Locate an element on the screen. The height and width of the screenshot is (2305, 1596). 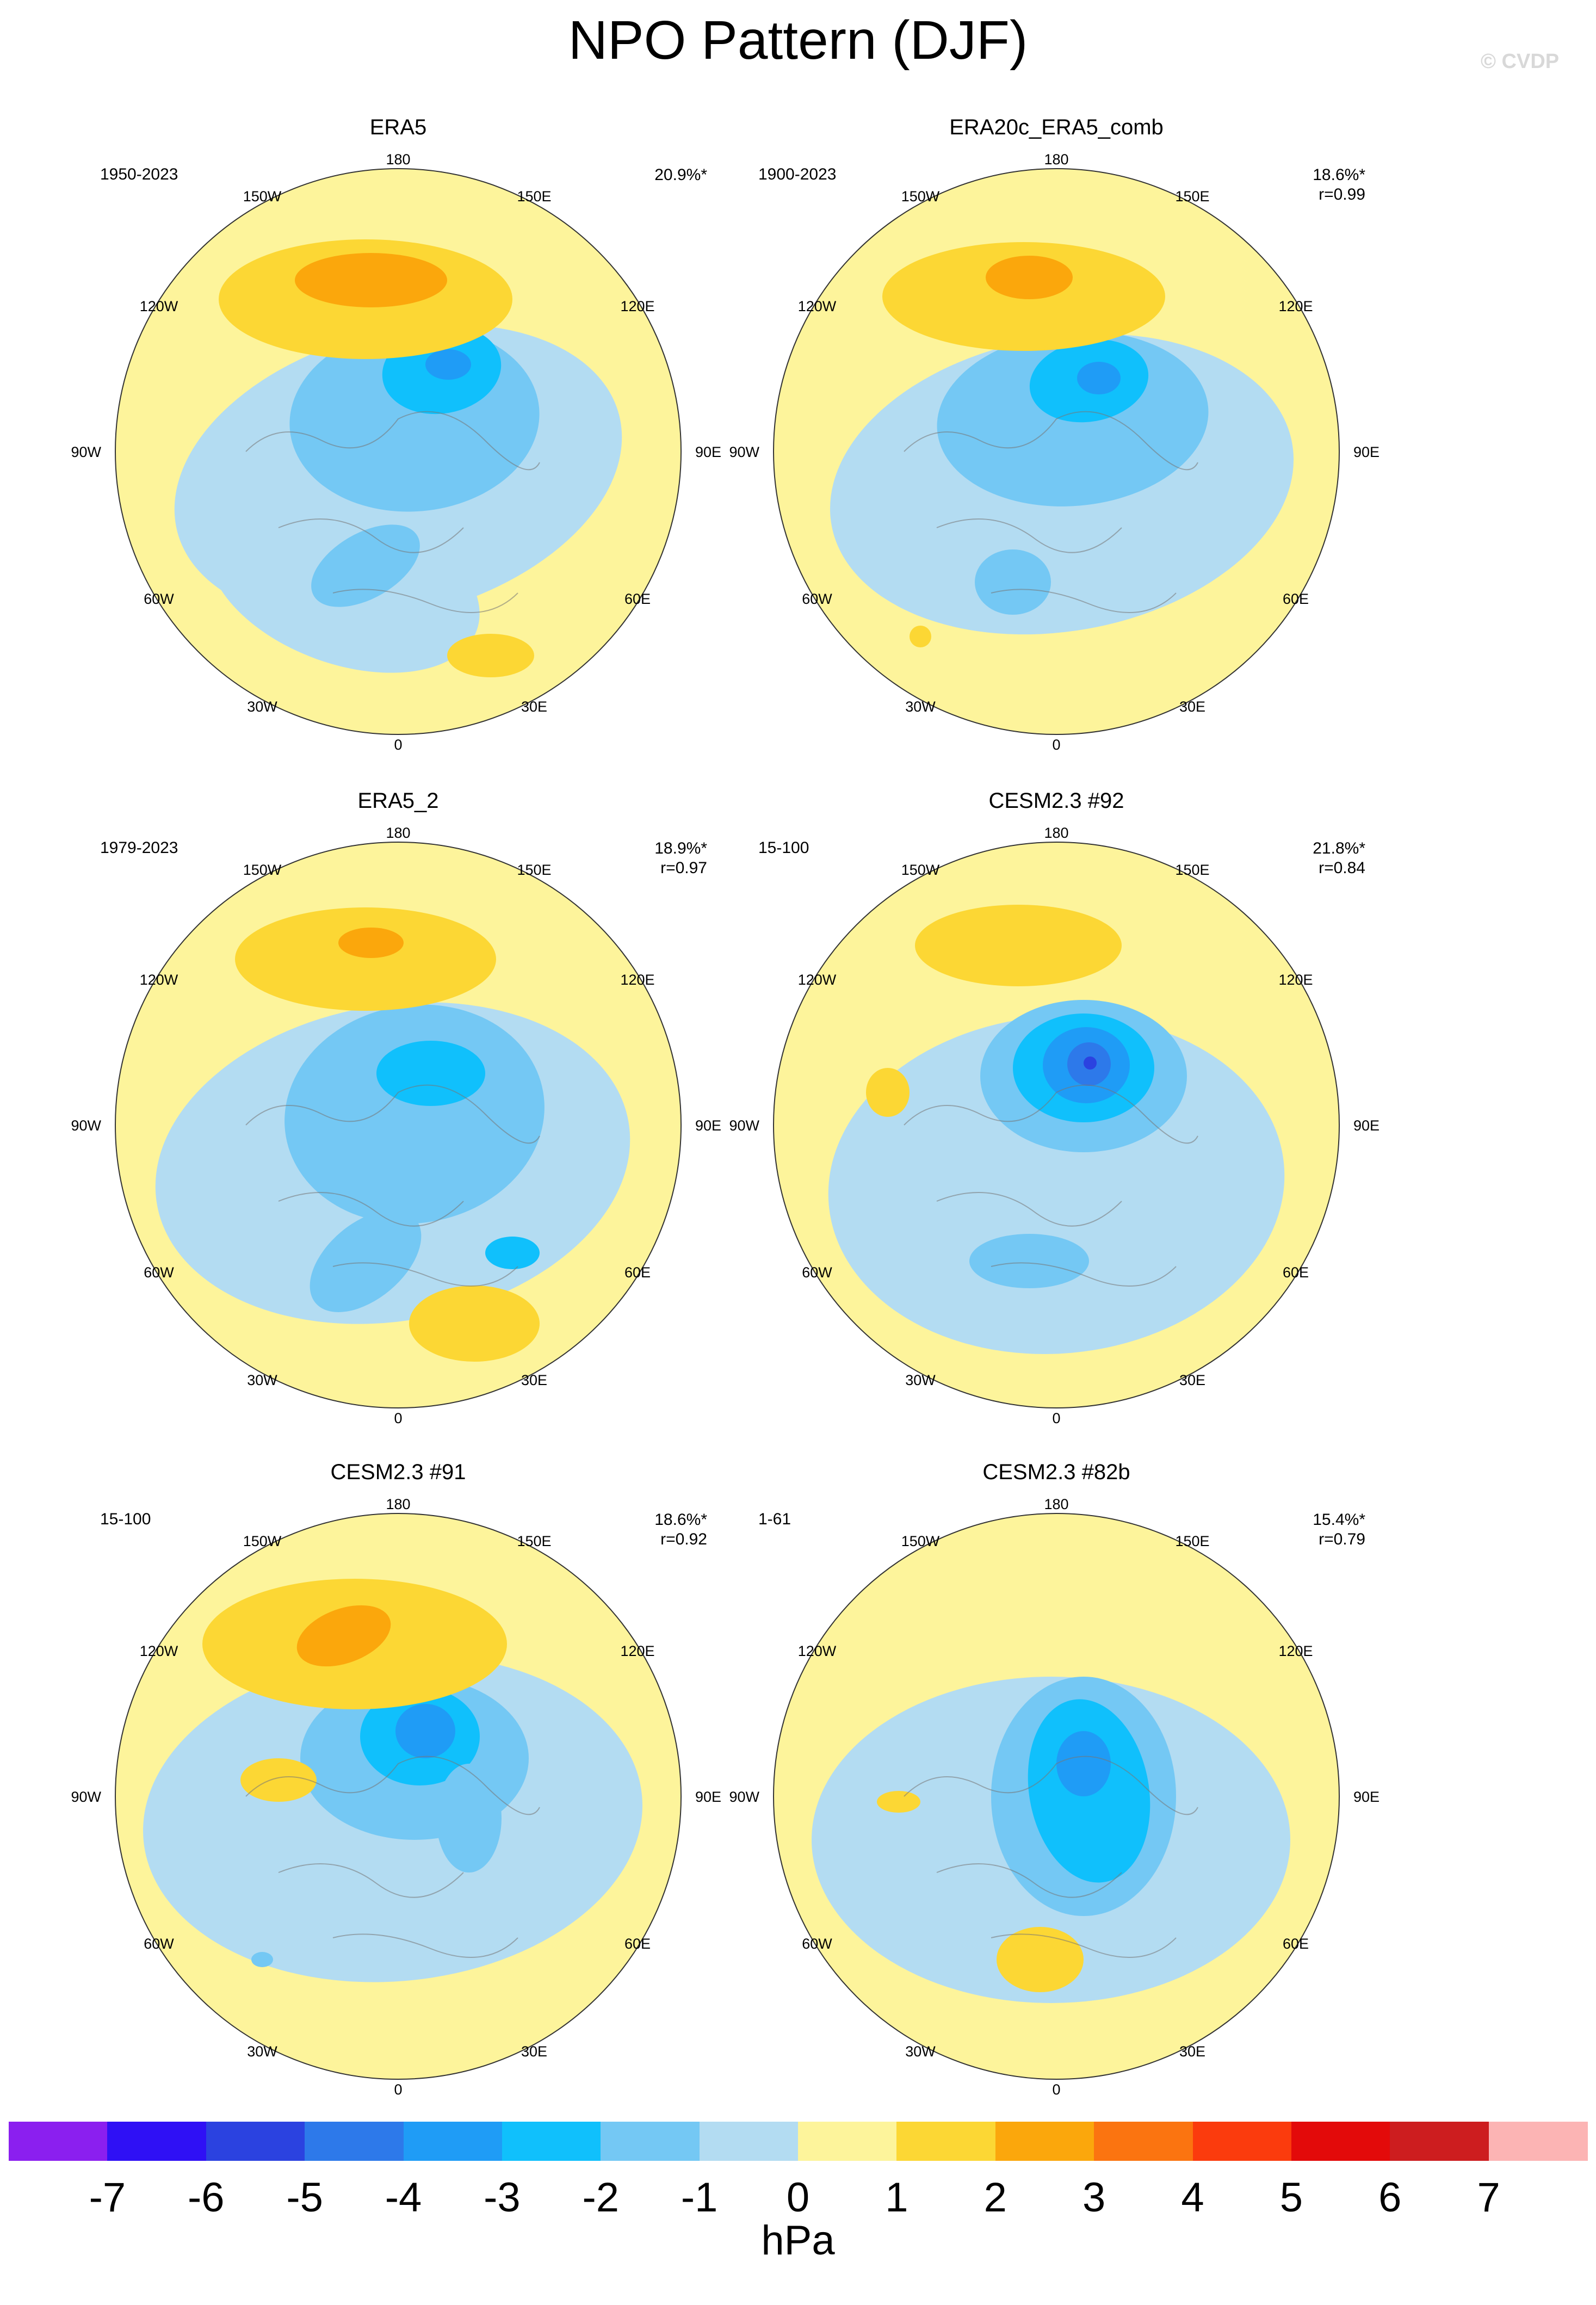
variance-label: 21.8%* r=0.84 is located at coordinates (1339, 858).